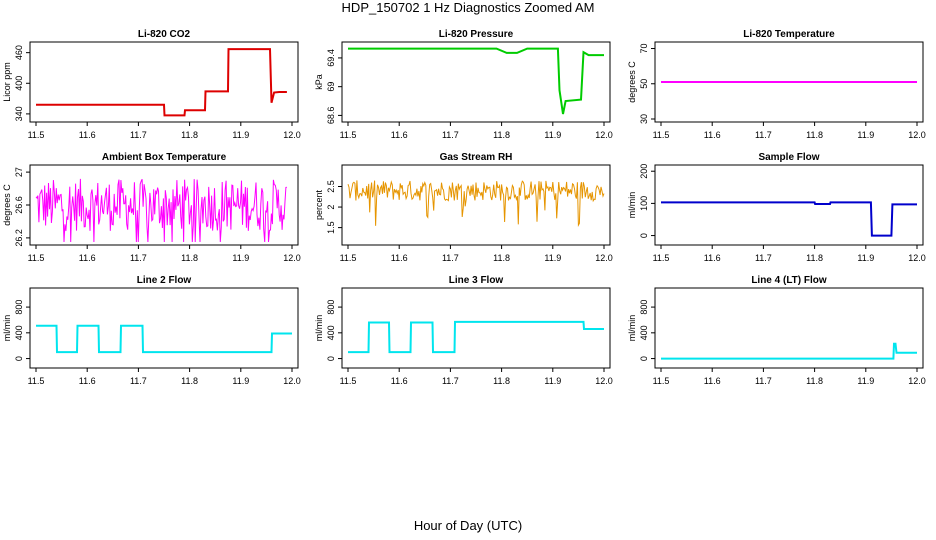  What do you see at coordinates (19, 52) in the screenshot?
I see `y-tick-label: 460` at bounding box center [19, 52].